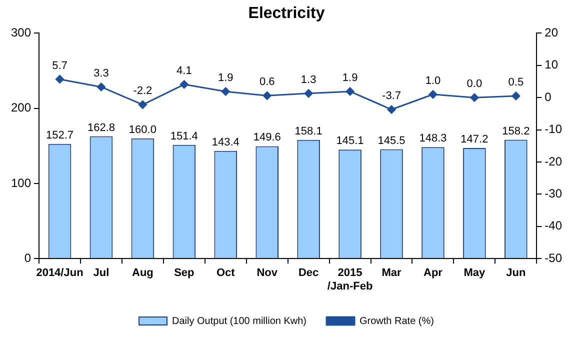 This screenshot has width=573, height=340. Describe the element at coordinates (433, 80) in the screenshot. I see `data-label: 1.0` at that location.